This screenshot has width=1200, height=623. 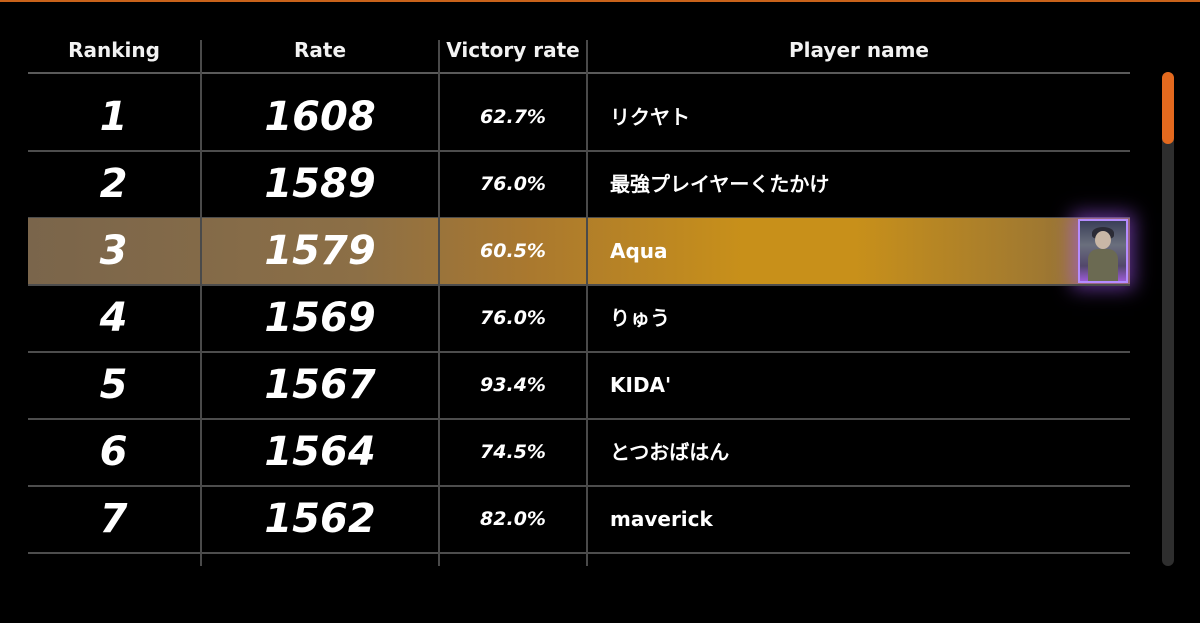 I want to click on rank-value: 7, so click(x=114, y=519).